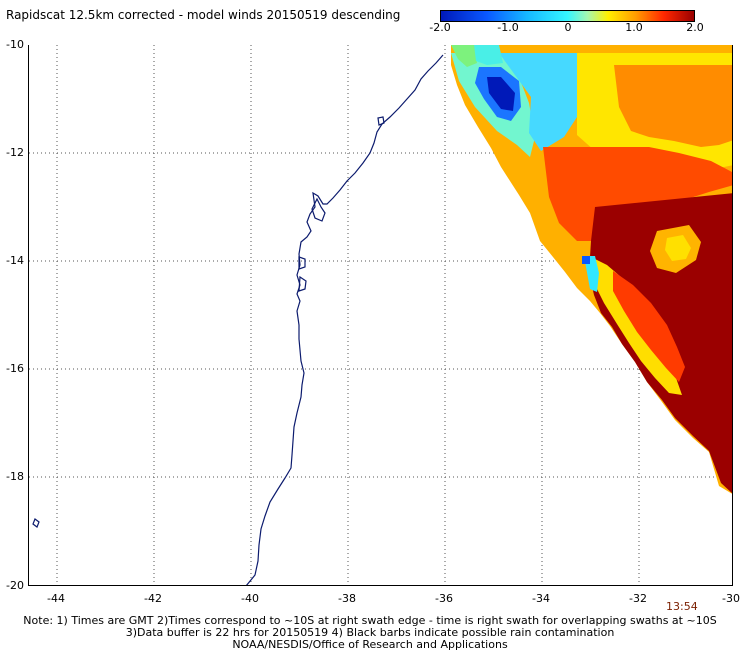 Image resolution: width=740 pixels, height=651 pixels. What do you see at coordinates (501, 94) in the screenshot?
I see `swath-darkblue-core` at bounding box center [501, 94].